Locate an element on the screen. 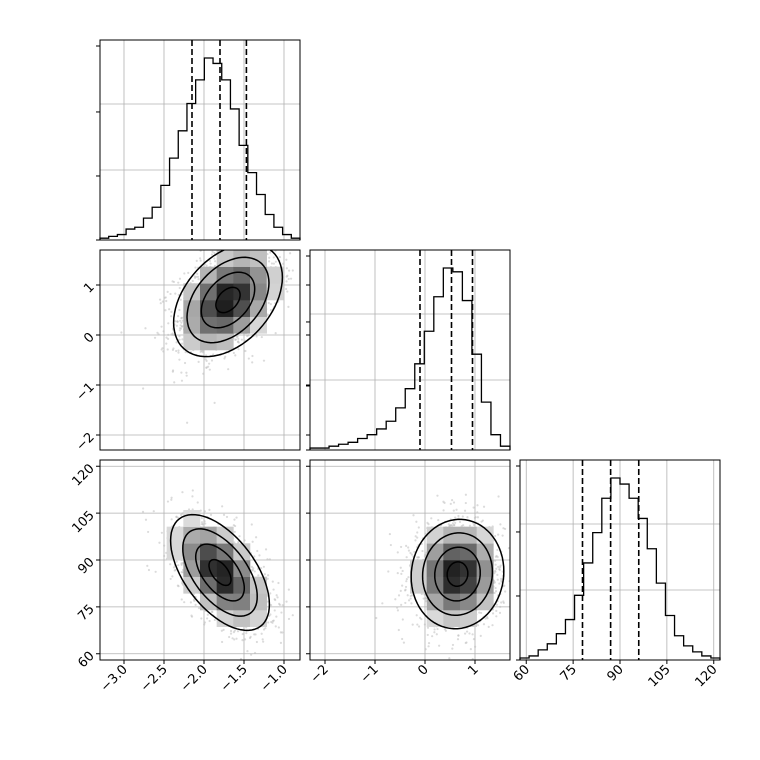 This screenshot has height=760, width=760. x-tick-label: −1.5 is located at coordinates (234, 678).